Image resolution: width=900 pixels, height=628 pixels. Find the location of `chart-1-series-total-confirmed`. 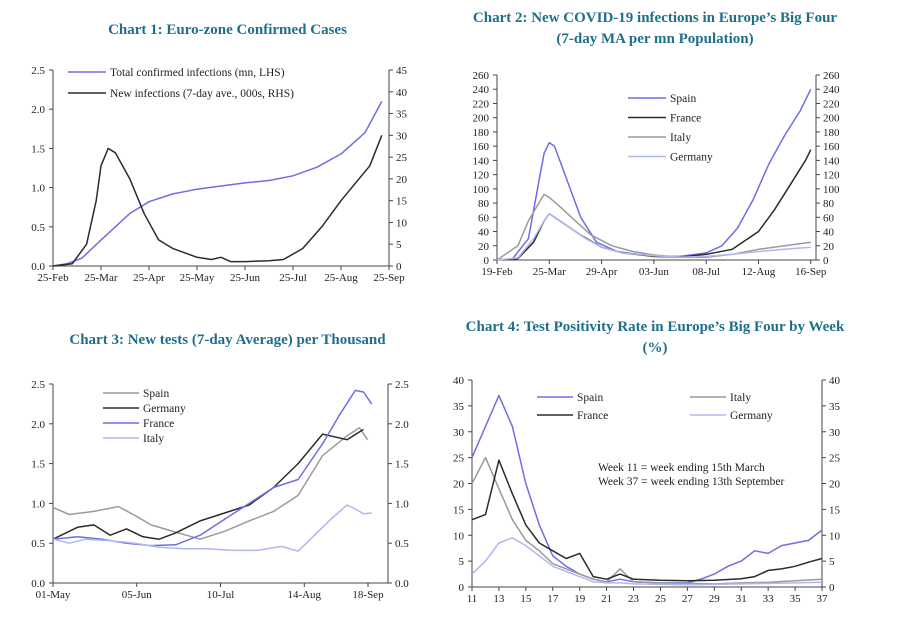

chart-1-series-total-confirmed is located at coordinates (217, 184).